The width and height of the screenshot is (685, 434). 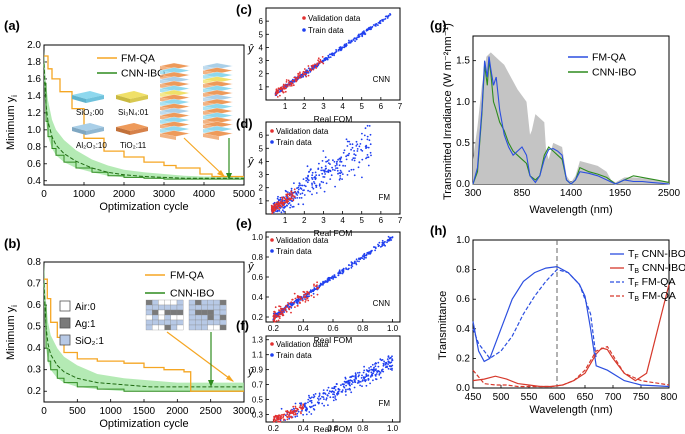 What do you see at coordinates (571, 118) in the screenshot?
I see `panel-g-data` at bounding box center [571, 118].